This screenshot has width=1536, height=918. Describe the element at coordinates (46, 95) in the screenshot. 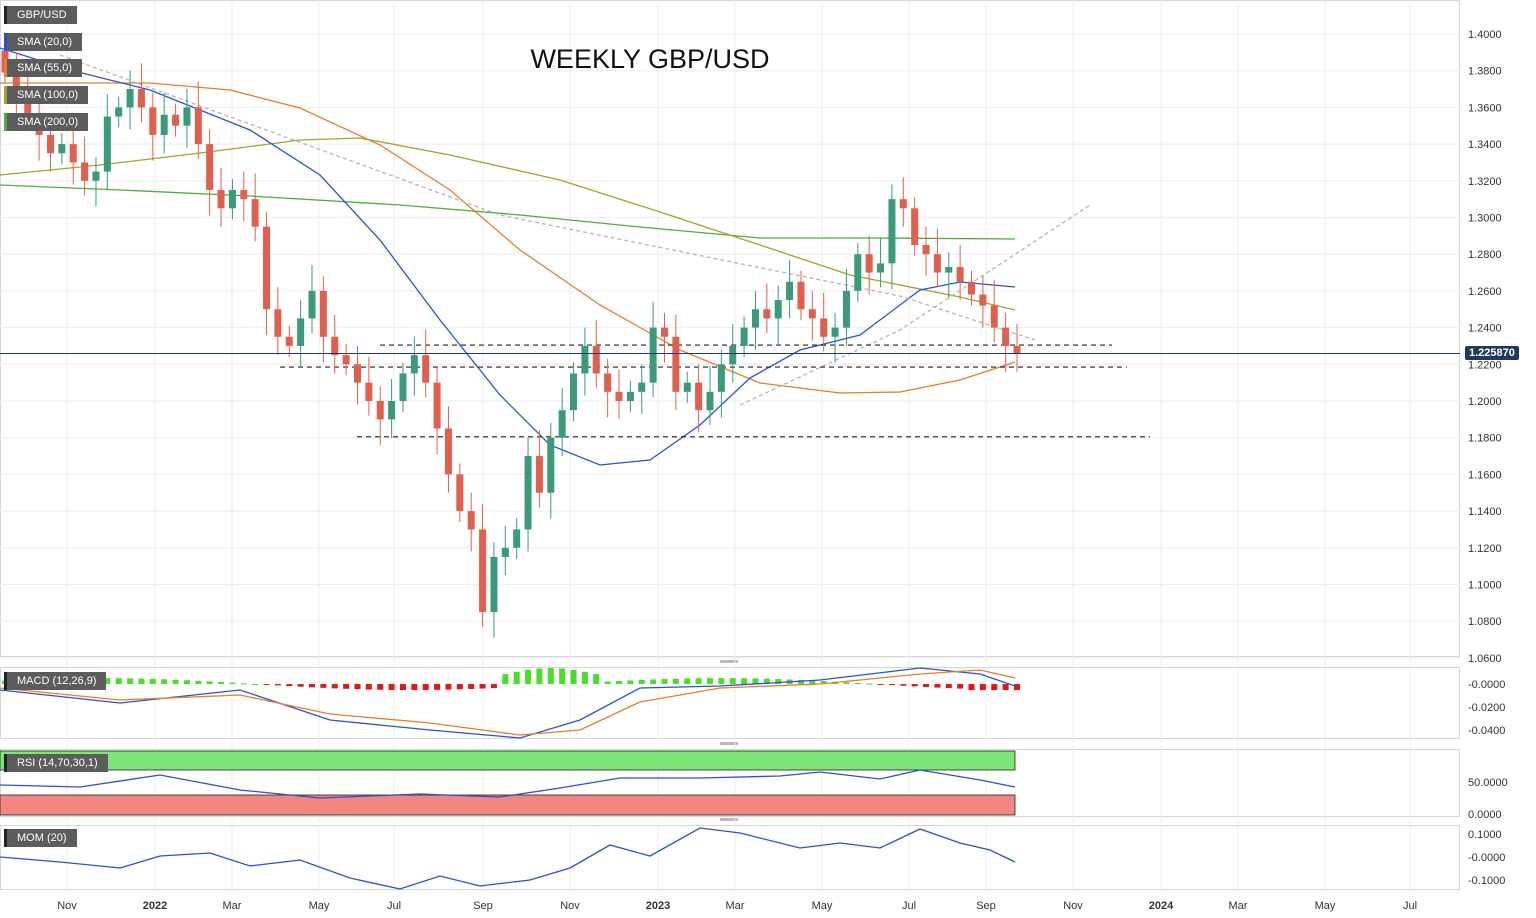

I see `legend-sma100: SMA (100,0)` at that location.